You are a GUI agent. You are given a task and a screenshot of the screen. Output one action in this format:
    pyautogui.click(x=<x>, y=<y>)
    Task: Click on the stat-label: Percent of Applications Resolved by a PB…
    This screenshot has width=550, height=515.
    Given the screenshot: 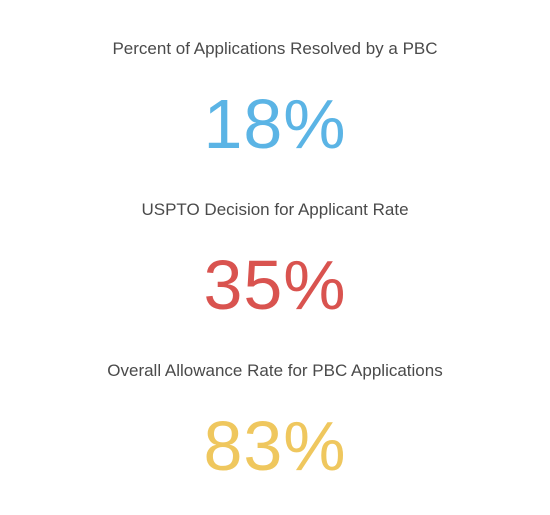 What is the action you would take?
    pyautogui.click(x=275, y=48)
    